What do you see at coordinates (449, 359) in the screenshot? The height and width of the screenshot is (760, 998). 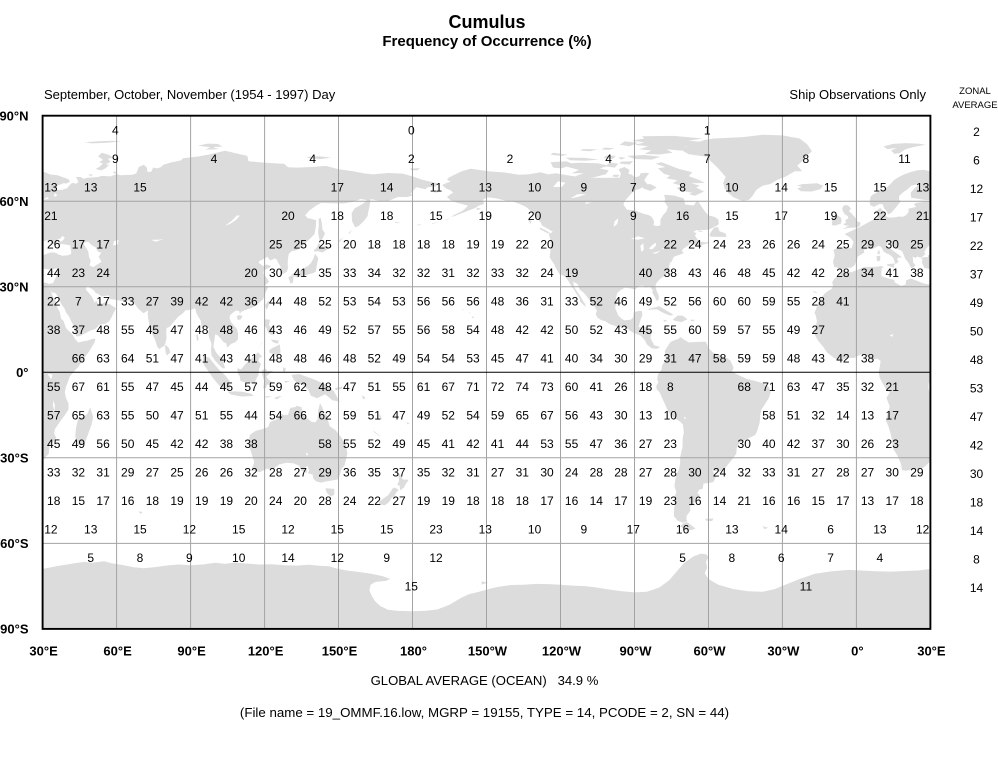 I see `svg-text: 54` at bounding box center [449, 359].